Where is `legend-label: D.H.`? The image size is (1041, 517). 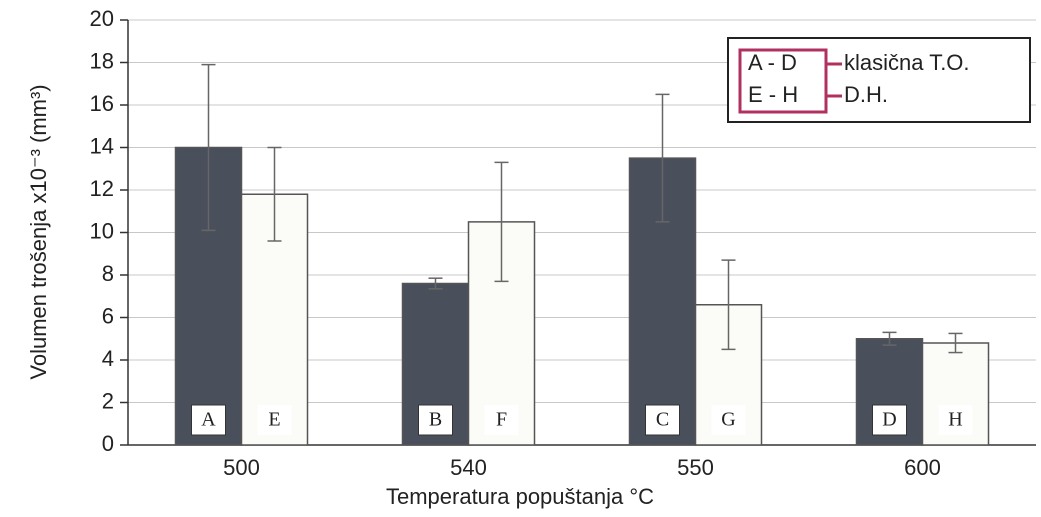
legend-label: D.H. is located at coordinates (866, 94).